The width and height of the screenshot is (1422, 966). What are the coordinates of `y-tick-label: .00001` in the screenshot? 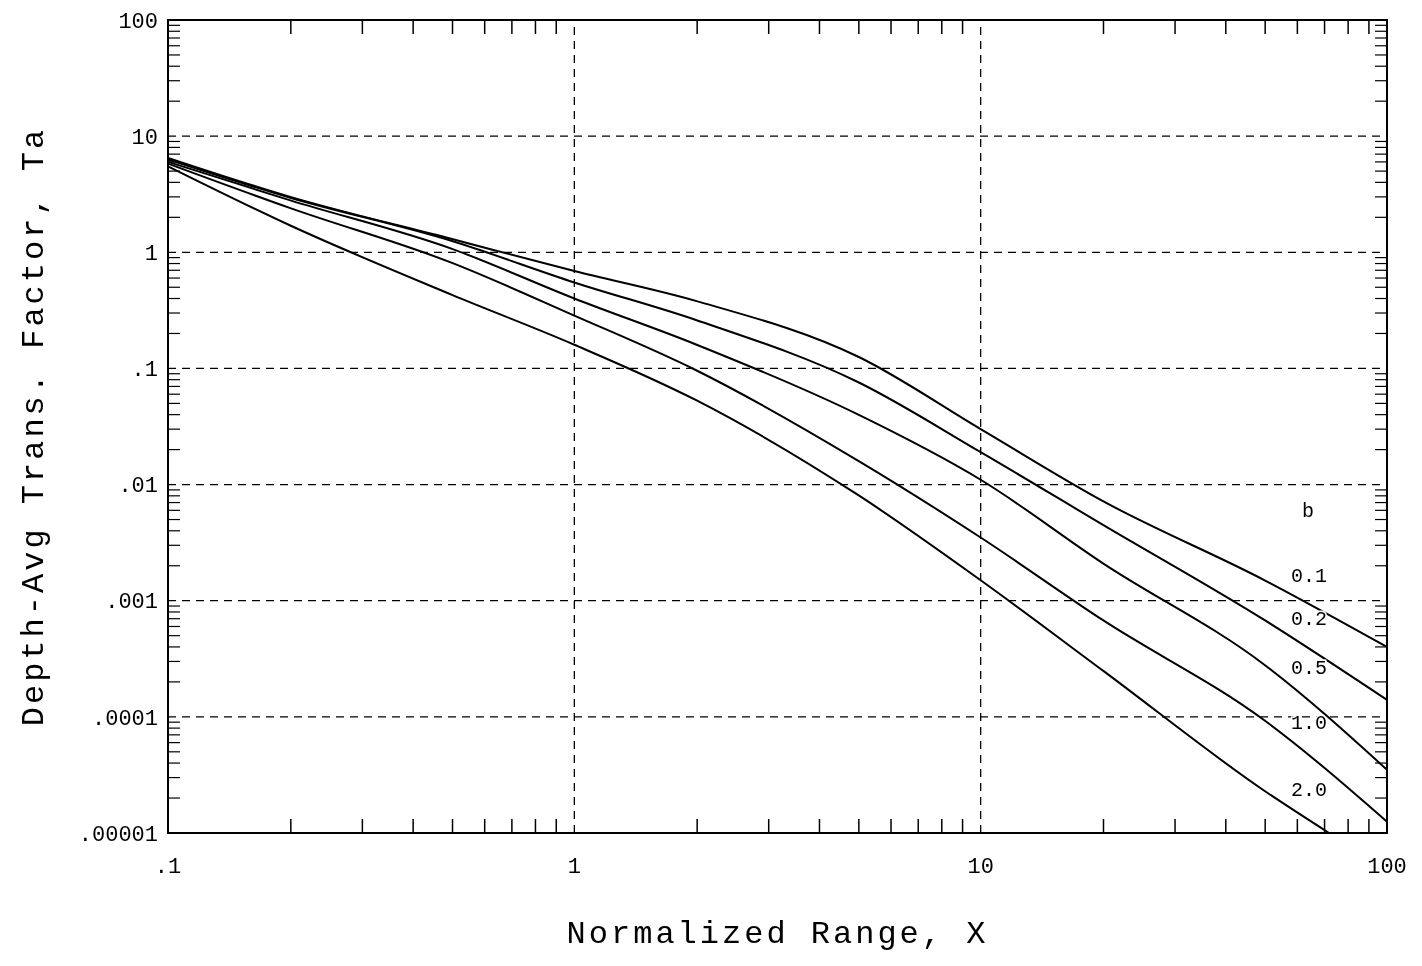 It's located at (118, 835).